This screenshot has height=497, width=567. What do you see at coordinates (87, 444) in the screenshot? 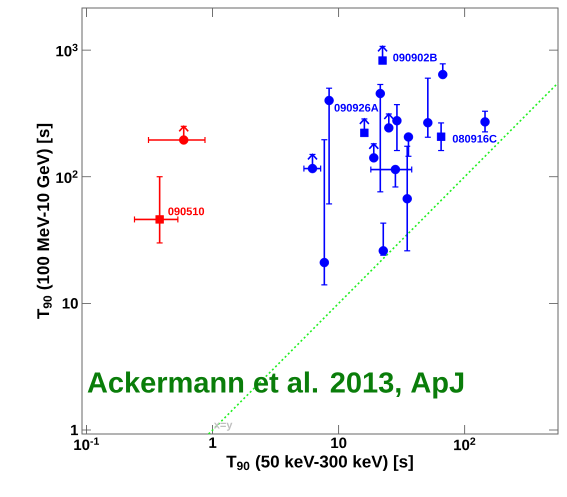
I see `x-tick-label: 10$^{-1}$` at bounding box center [87, 444].